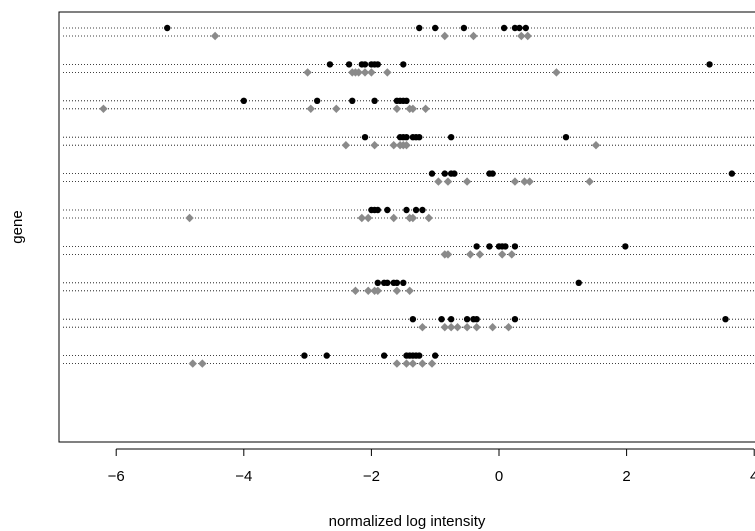 Image resolution: width=755 pixels, height=531 pixels. What do you see at coordinates (752, 476) in the screenshot?
I see `x-tick-label: 4` at bounding box center [752, 476].